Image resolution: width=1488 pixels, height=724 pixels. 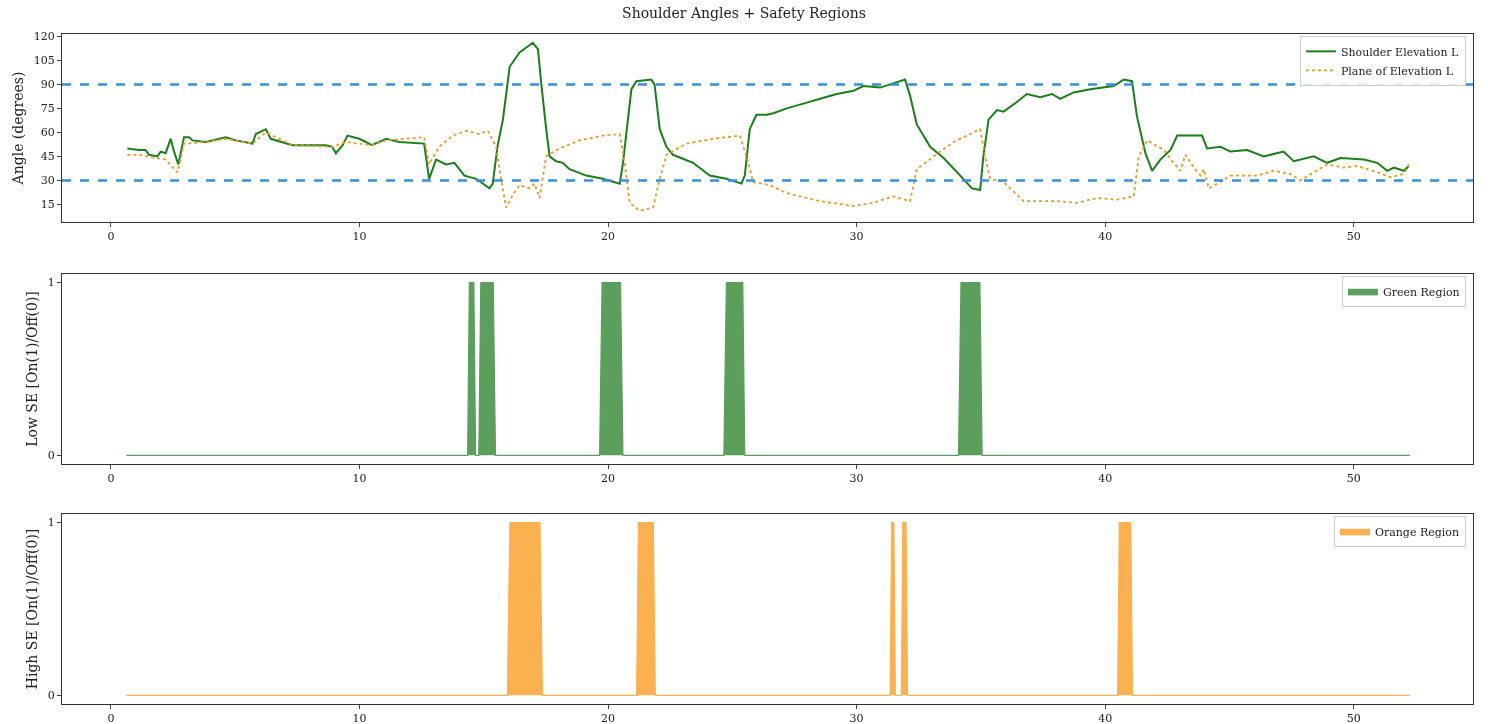 What do you see at coordinates (44, 37) in the screenshot?
I see `y-tick-label: 120` at bounding box center [44, 37].